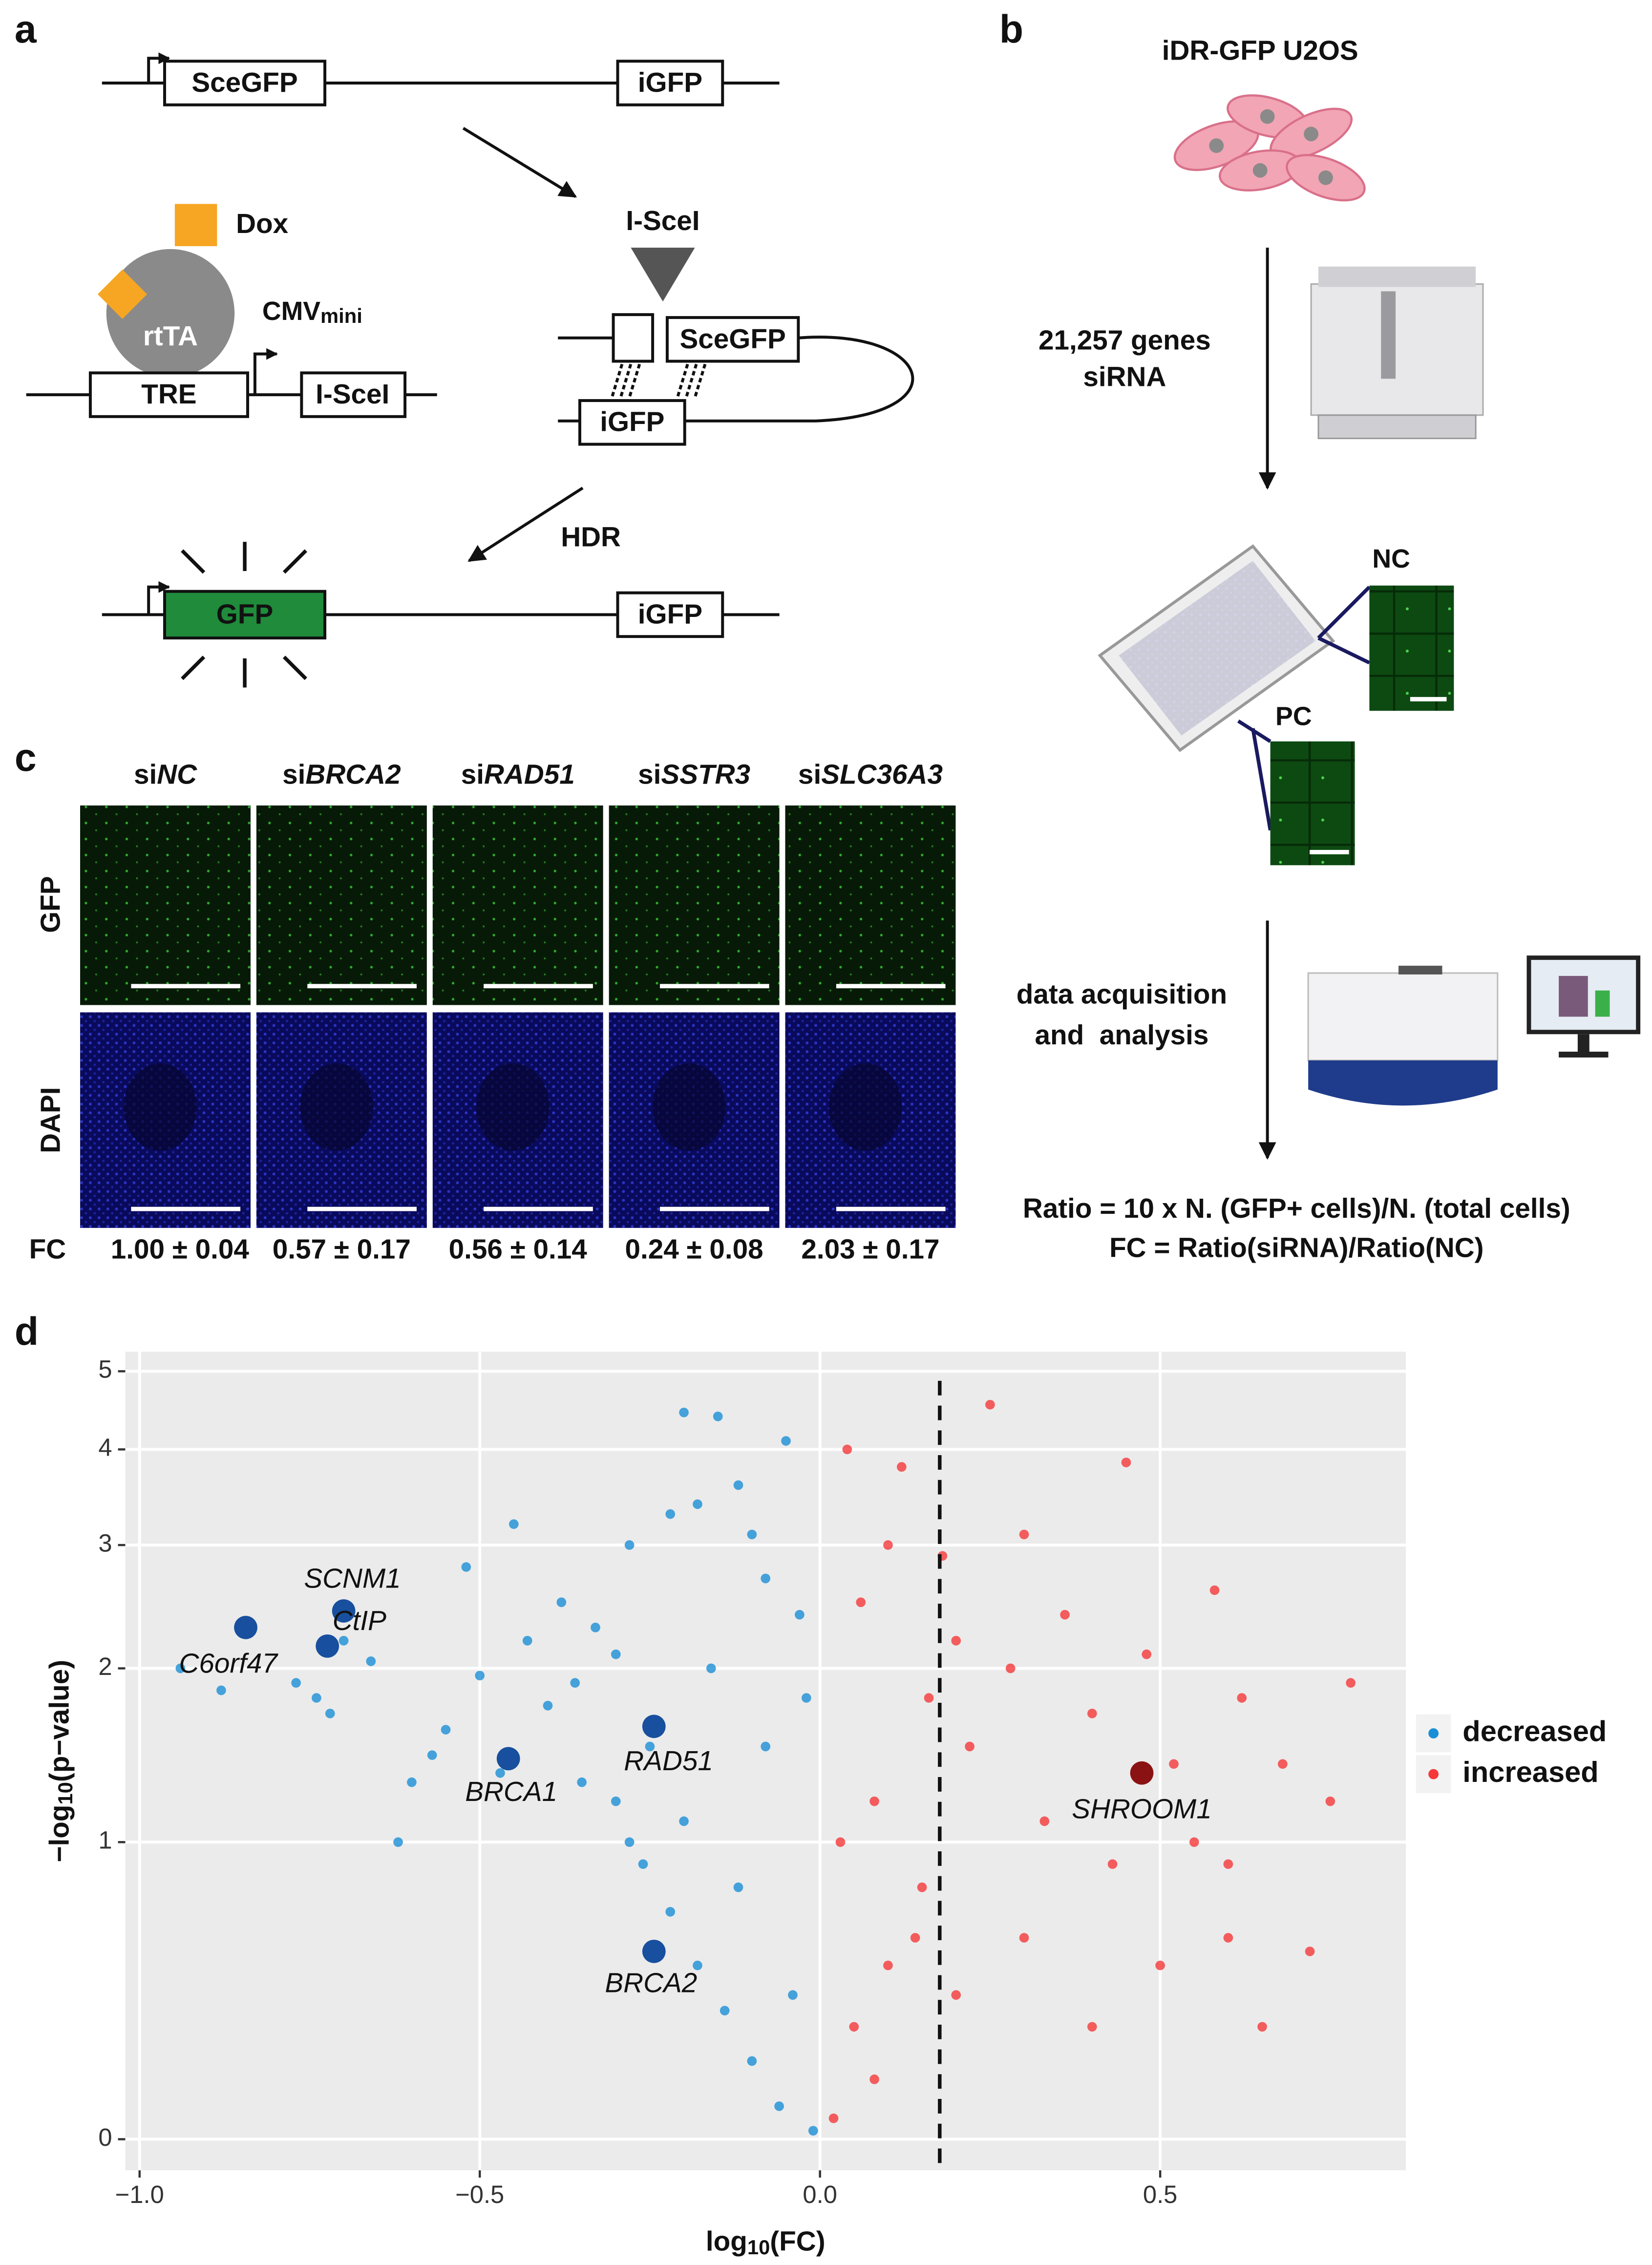  I want to click on panel-label: d, so click(27, 1332).